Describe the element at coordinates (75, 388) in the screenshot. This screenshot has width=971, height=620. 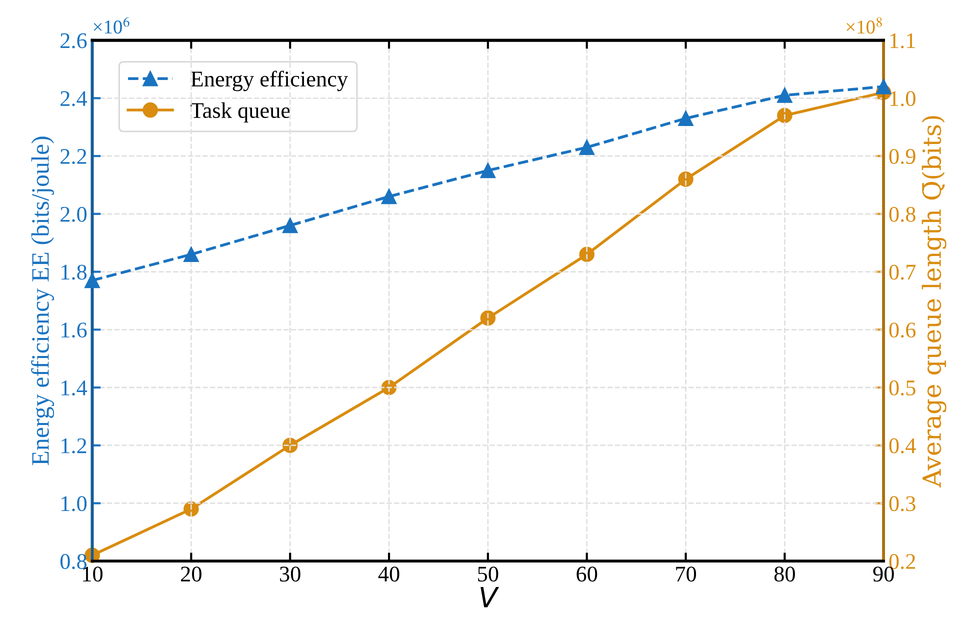
I see `y-tick-label: 1.4` at that location.